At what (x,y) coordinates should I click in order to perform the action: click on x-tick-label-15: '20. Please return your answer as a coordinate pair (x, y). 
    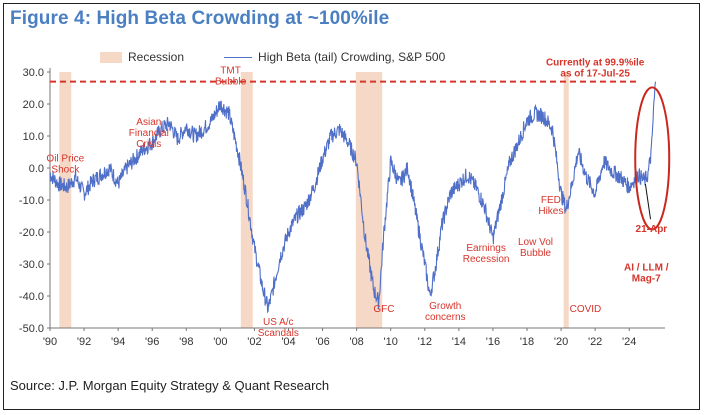
    Looking at the image, I should click on (561, 342).